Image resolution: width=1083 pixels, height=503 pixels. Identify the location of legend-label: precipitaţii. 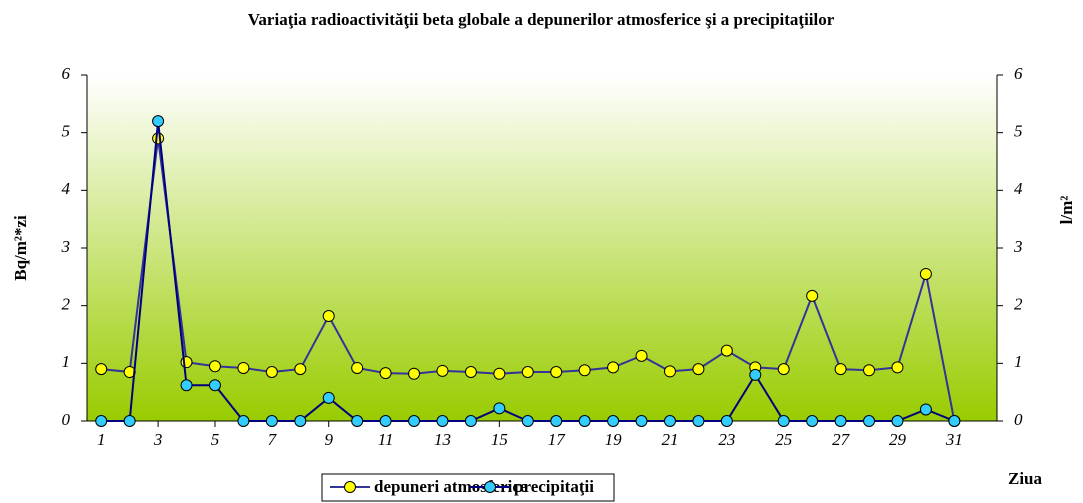
(554, 486).